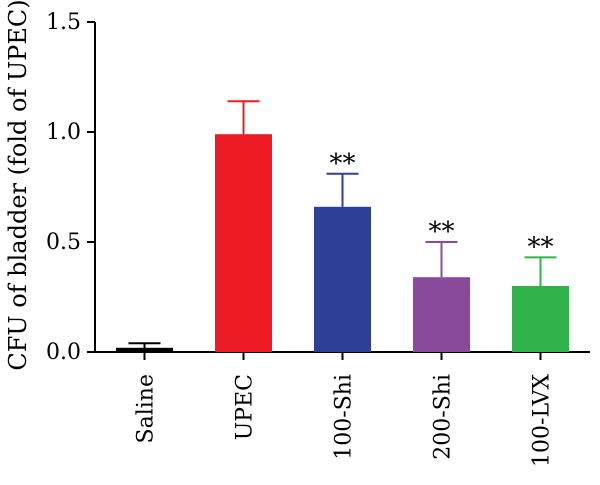  What do you see at coordinates (63, 242) in the screenshot?
I see `y-tick-label: 0.5` at bounding box center [63, 242].